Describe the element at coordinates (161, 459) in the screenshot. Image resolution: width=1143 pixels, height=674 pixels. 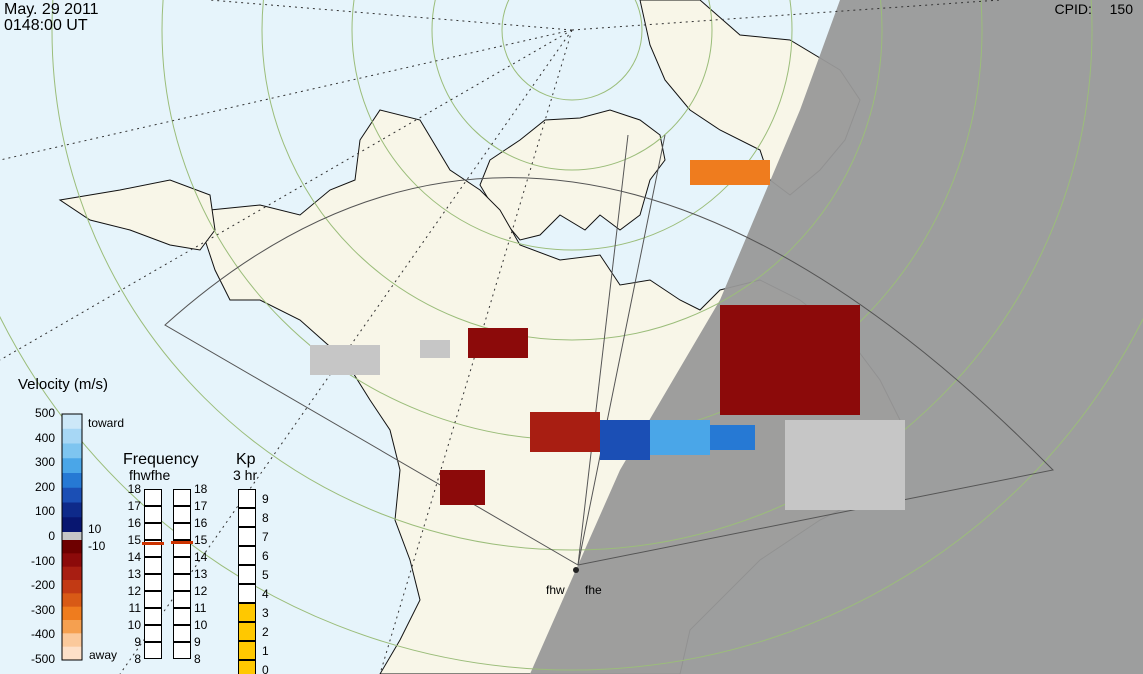
I see `frequency-legend-title: Frequency` at that location.